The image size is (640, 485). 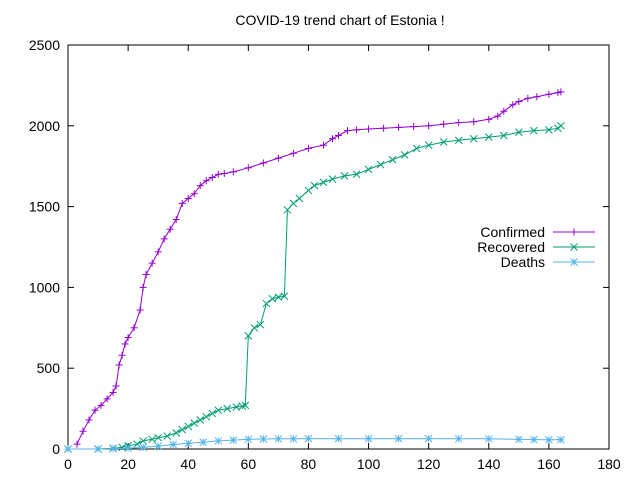 I want to click on x-tick-label: 100, so click(x=369, y=464).